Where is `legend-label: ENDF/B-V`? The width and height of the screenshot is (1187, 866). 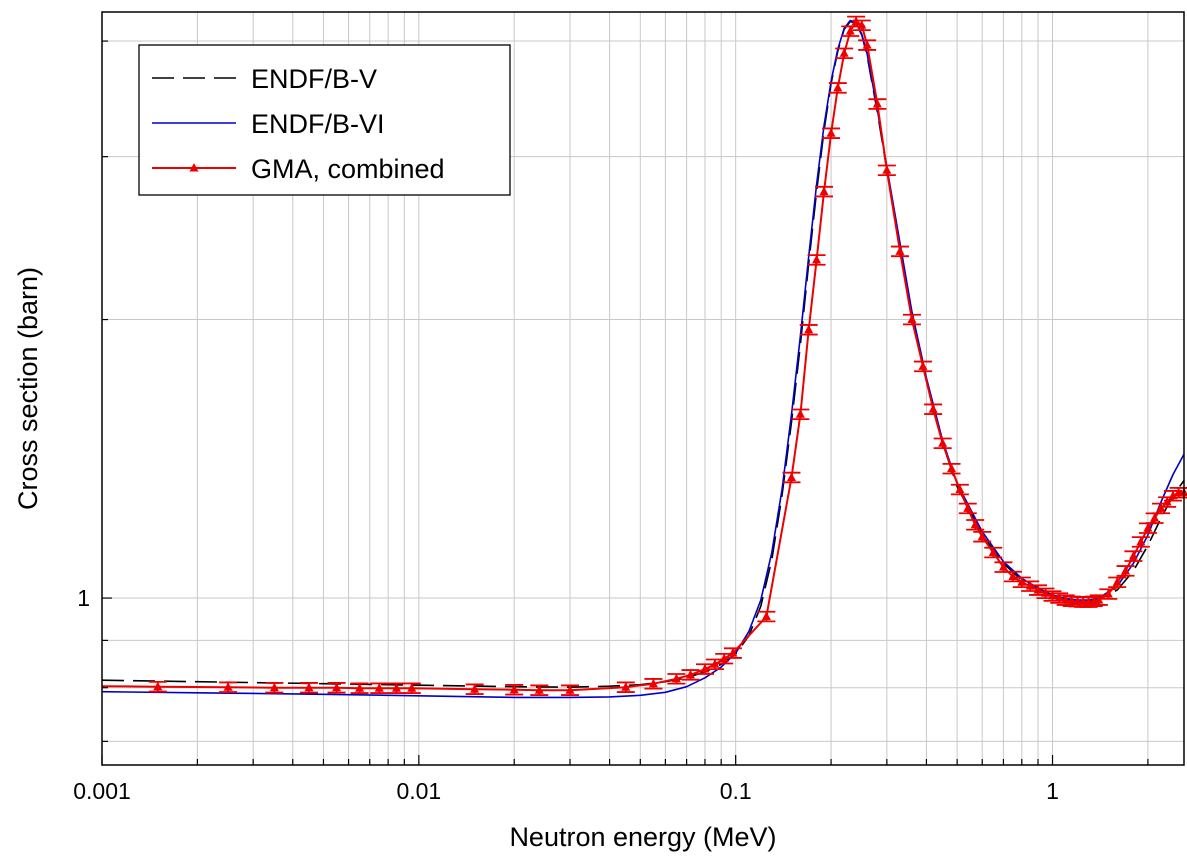
legend-label: ENDF/B-V is located at coordinates (314, 79).